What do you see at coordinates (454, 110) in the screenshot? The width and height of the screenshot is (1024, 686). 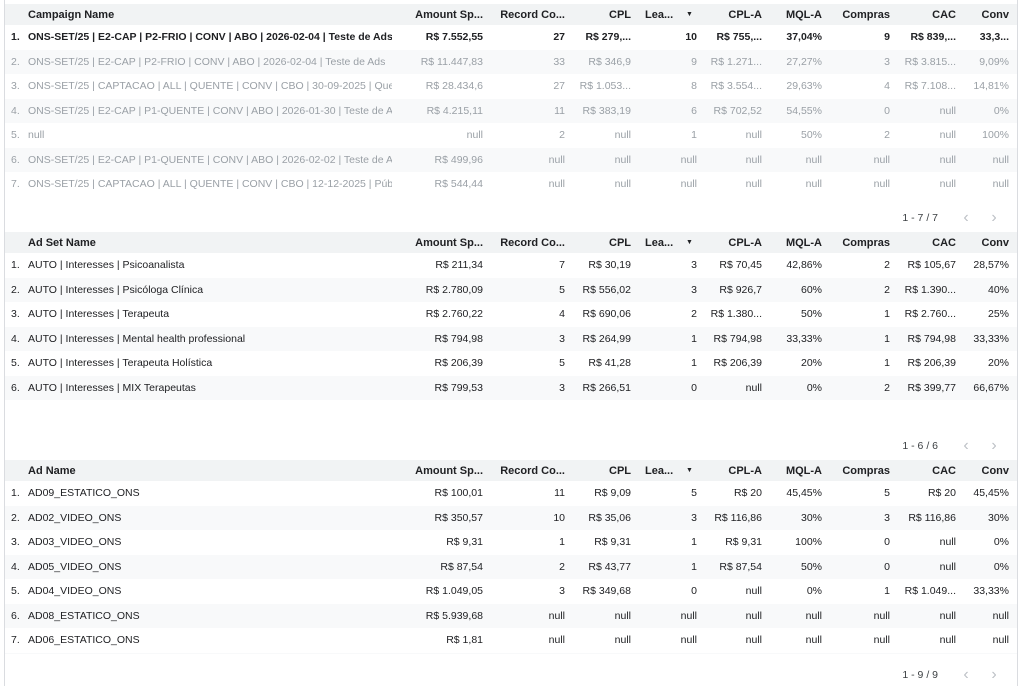 I see `cell-amount: R$ 4.215,11` at bounding box center [454, 110].